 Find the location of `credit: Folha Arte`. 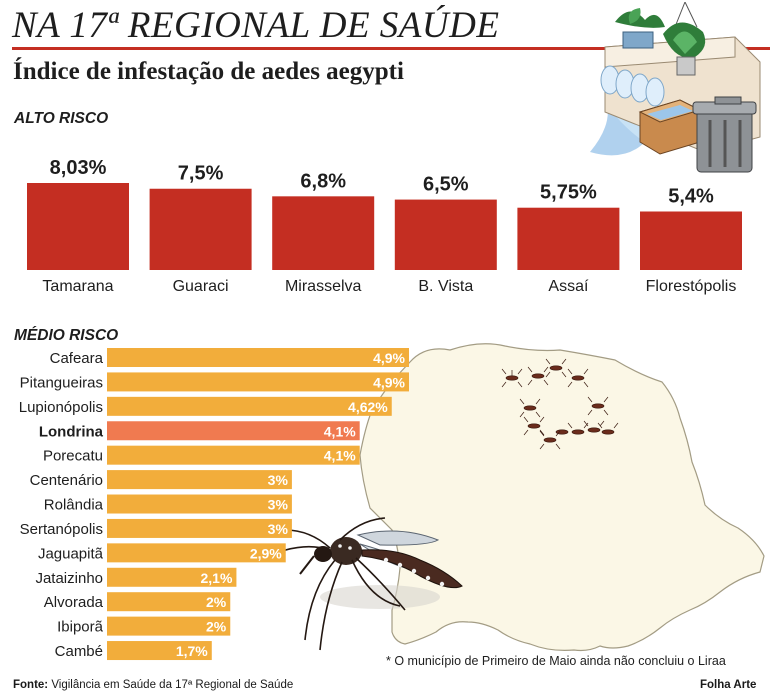

credit: Folha Arte is located at coordinates (728, 685).